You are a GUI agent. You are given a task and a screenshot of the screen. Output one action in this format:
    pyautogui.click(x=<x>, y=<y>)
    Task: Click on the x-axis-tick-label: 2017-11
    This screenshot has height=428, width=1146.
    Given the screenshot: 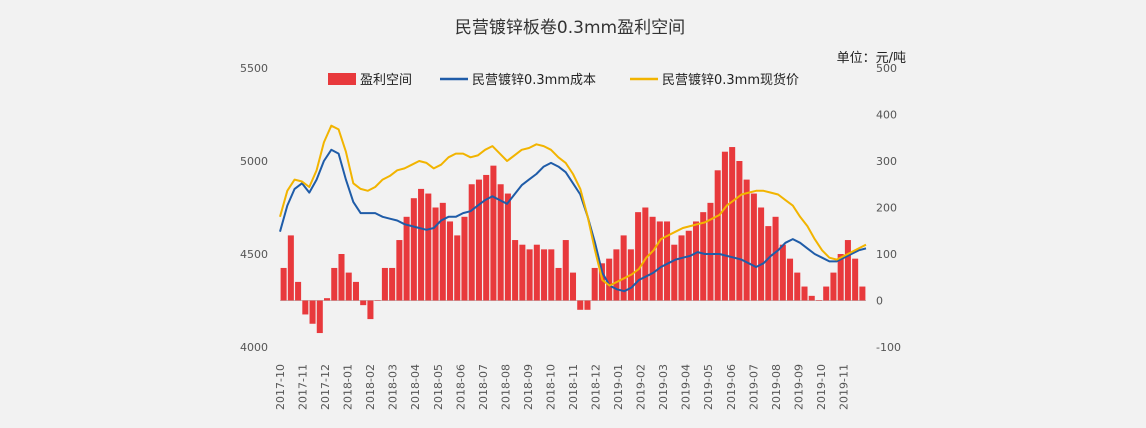 What is the action you would take?
    pyautogui.click(x=303, y=387)
    